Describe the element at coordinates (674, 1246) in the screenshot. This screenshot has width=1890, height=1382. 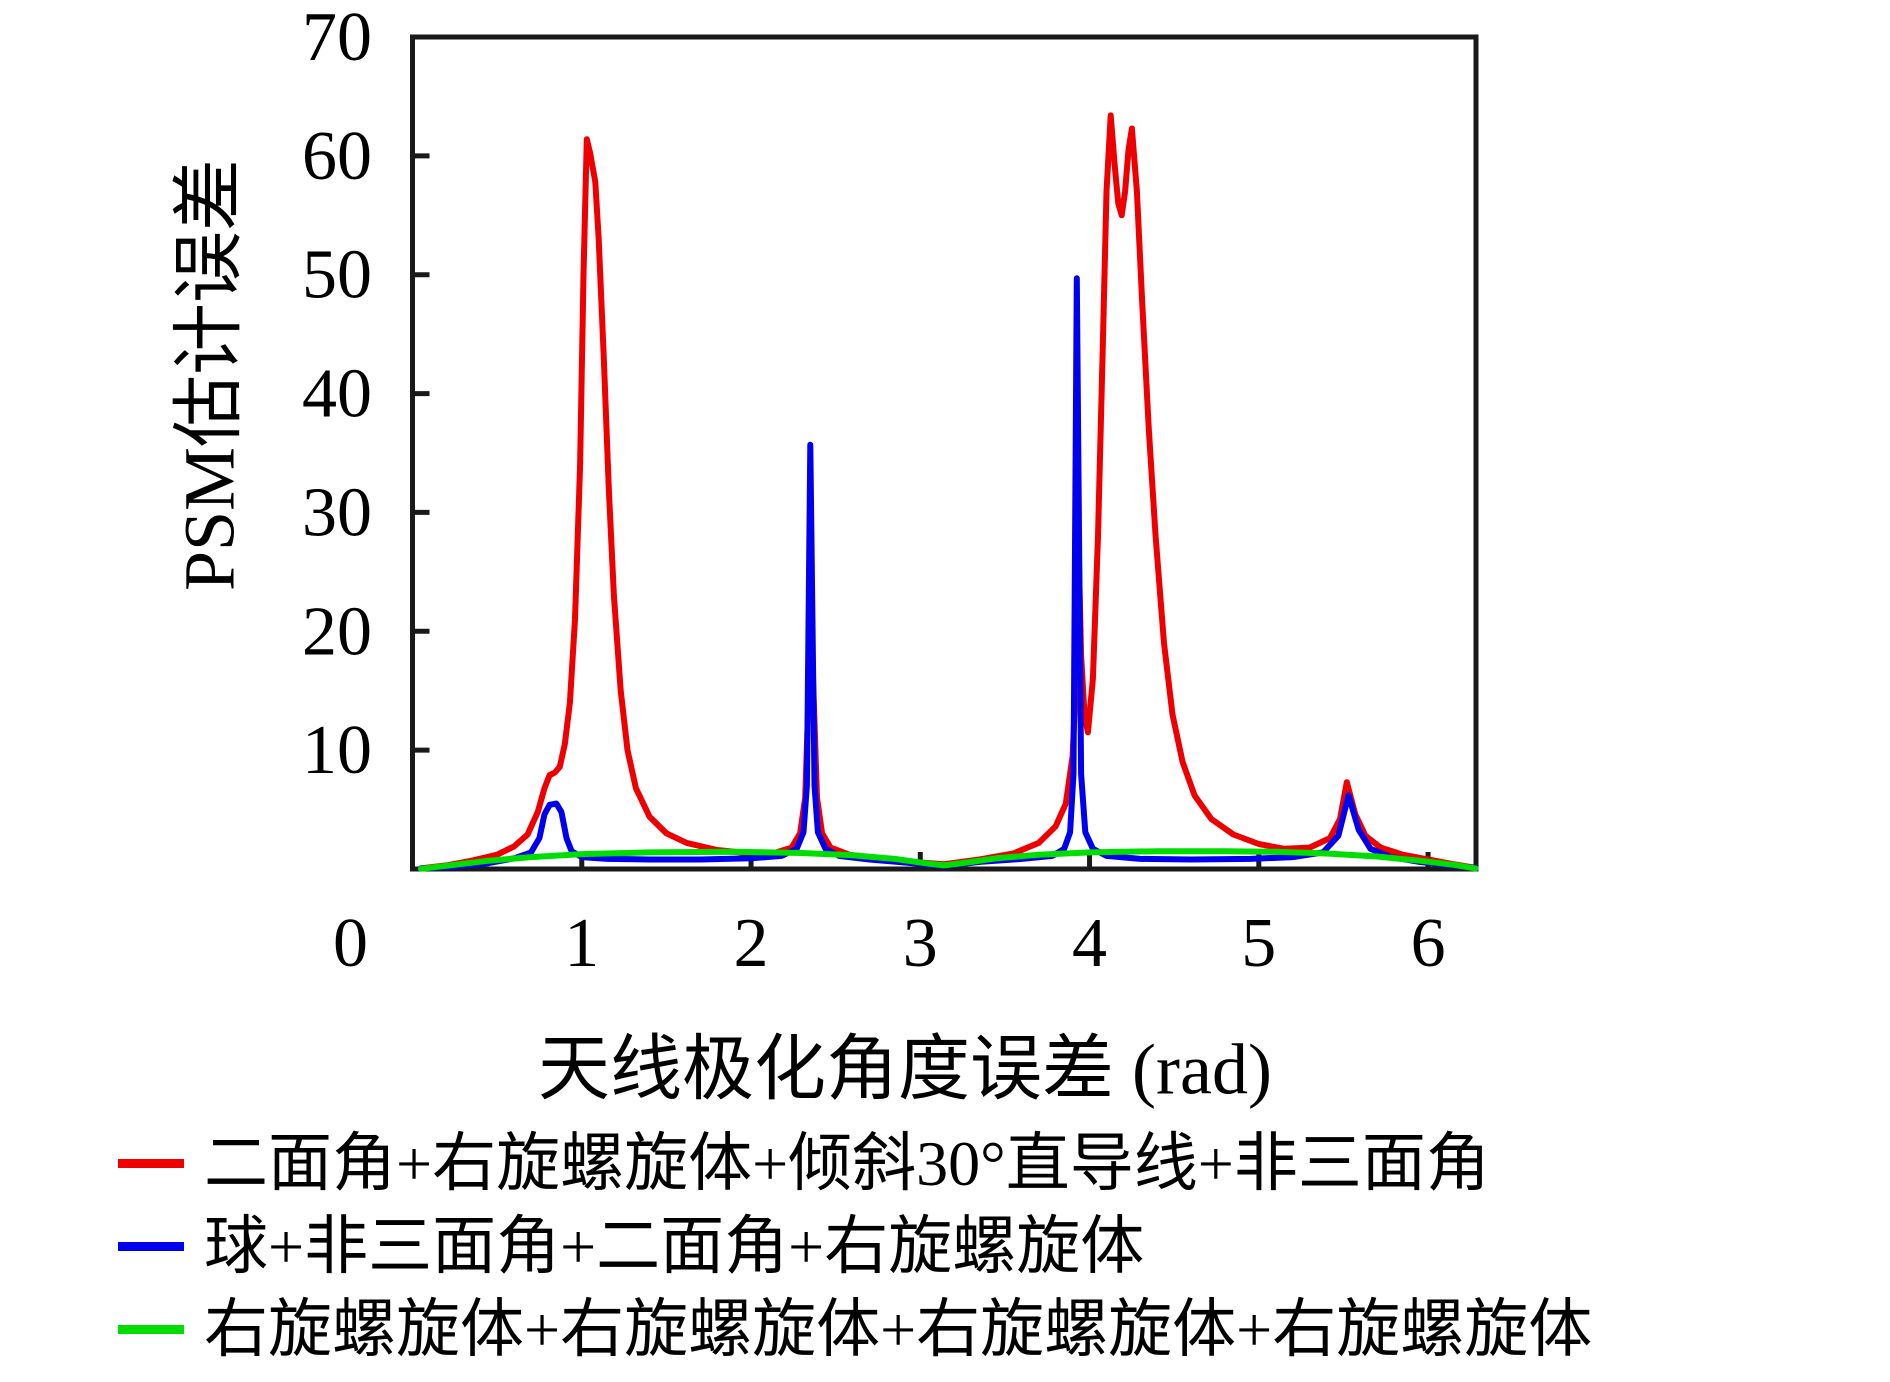
I see `legend-label: 球+非三面角+二面角+右旋螺旋体` at that location.